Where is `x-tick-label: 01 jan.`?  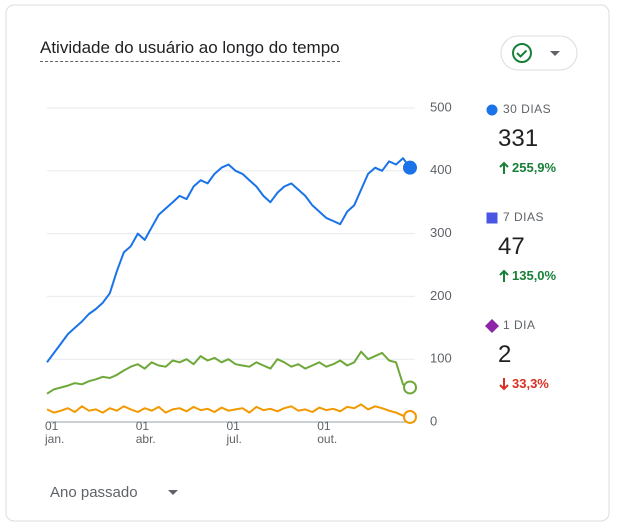 x-tick-label: 01 jan. is located at coordinates (55, 432).